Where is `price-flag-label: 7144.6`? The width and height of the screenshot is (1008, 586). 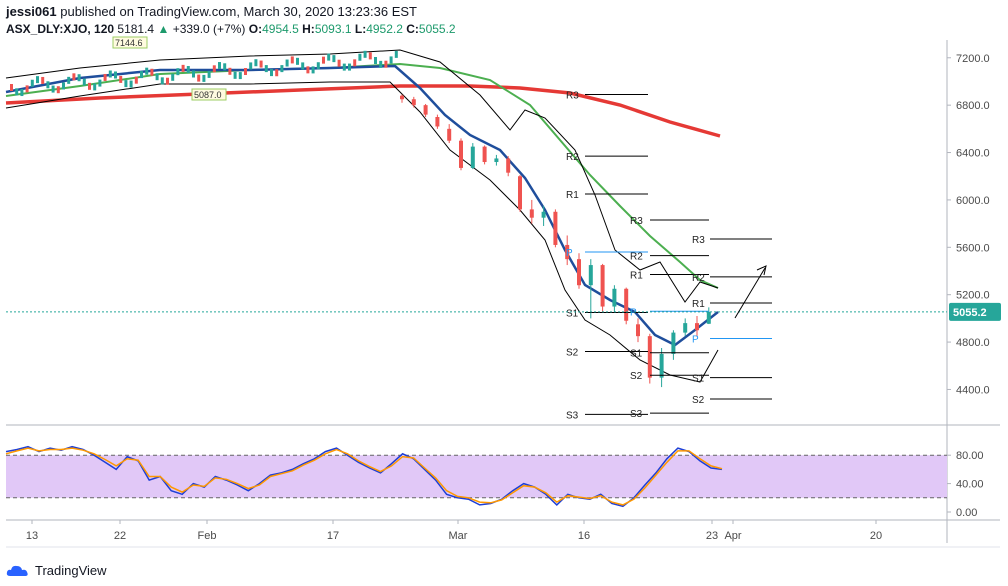
price-flag-label: 7144.6 is located at coordinates (129, 43).